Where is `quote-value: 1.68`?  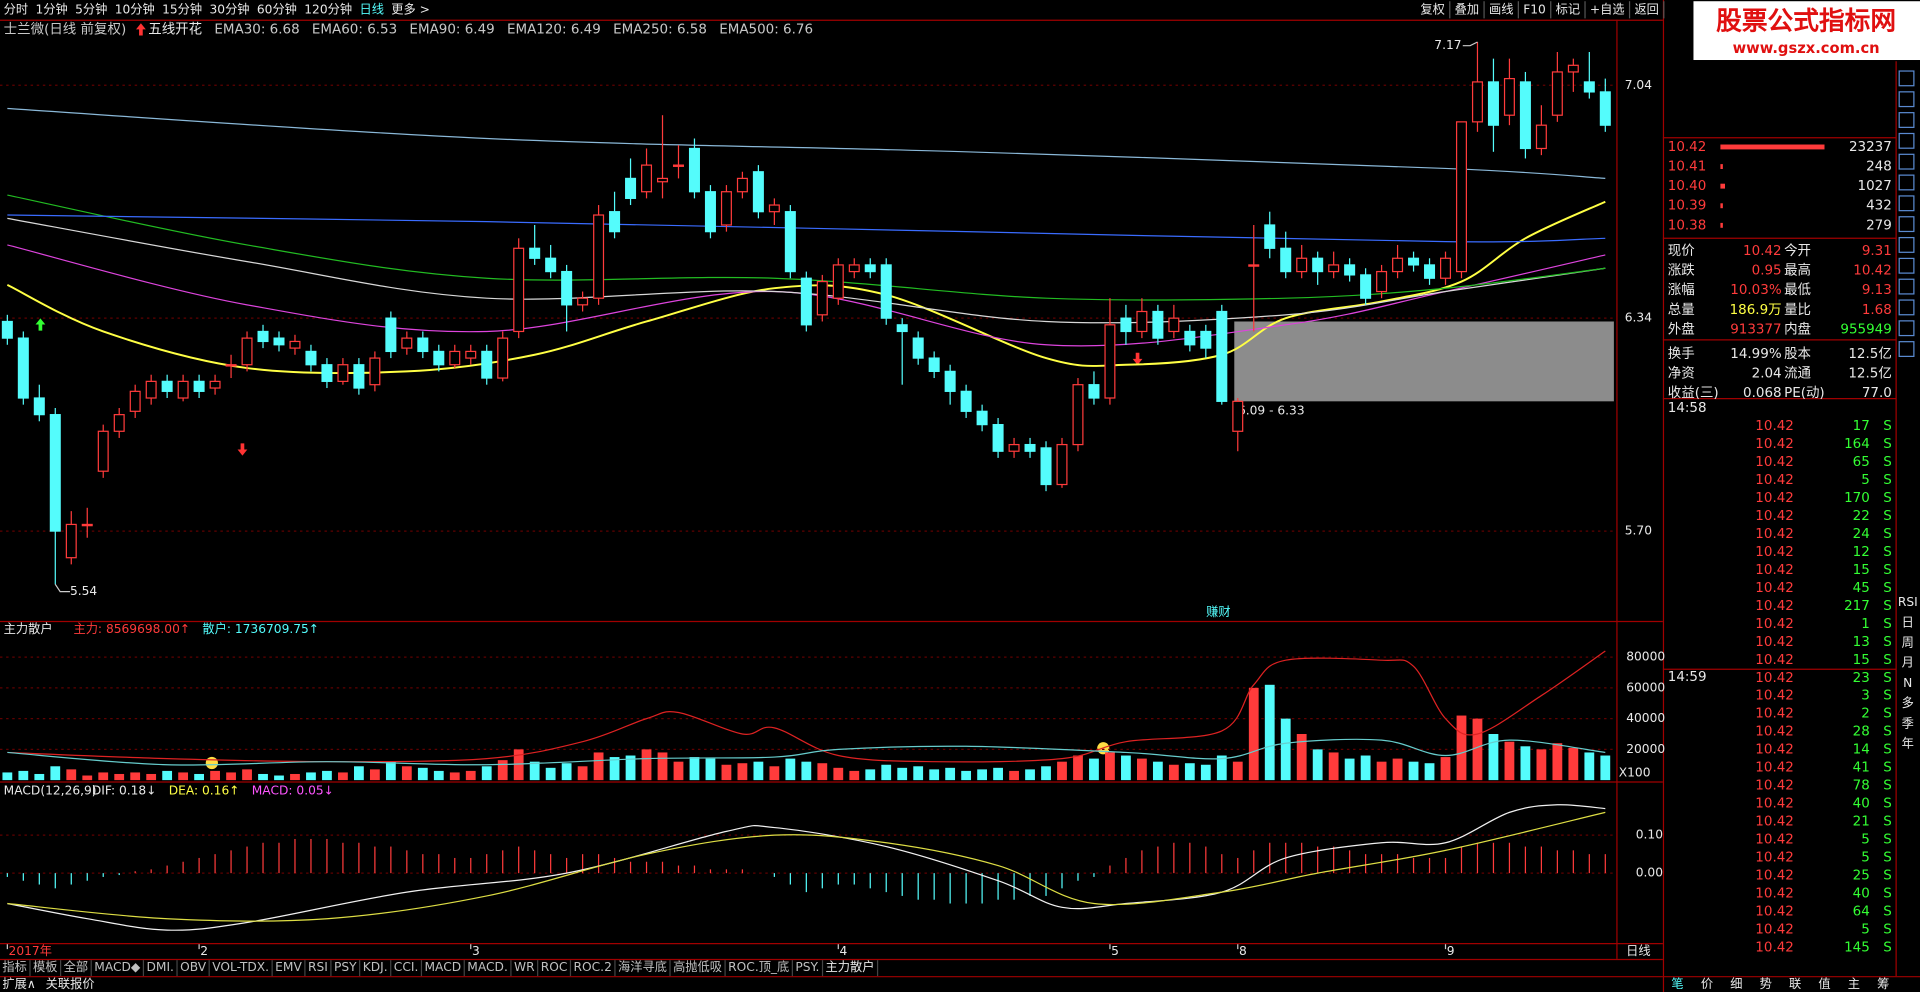 quote-value: 1.68 is located at coordinates (1877, 310).